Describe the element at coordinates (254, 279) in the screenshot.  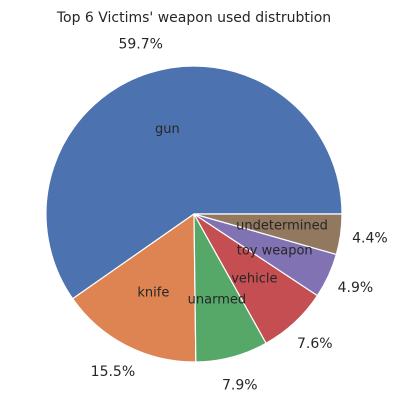
I see `slice-label-vehicle: vehicle` at that location.